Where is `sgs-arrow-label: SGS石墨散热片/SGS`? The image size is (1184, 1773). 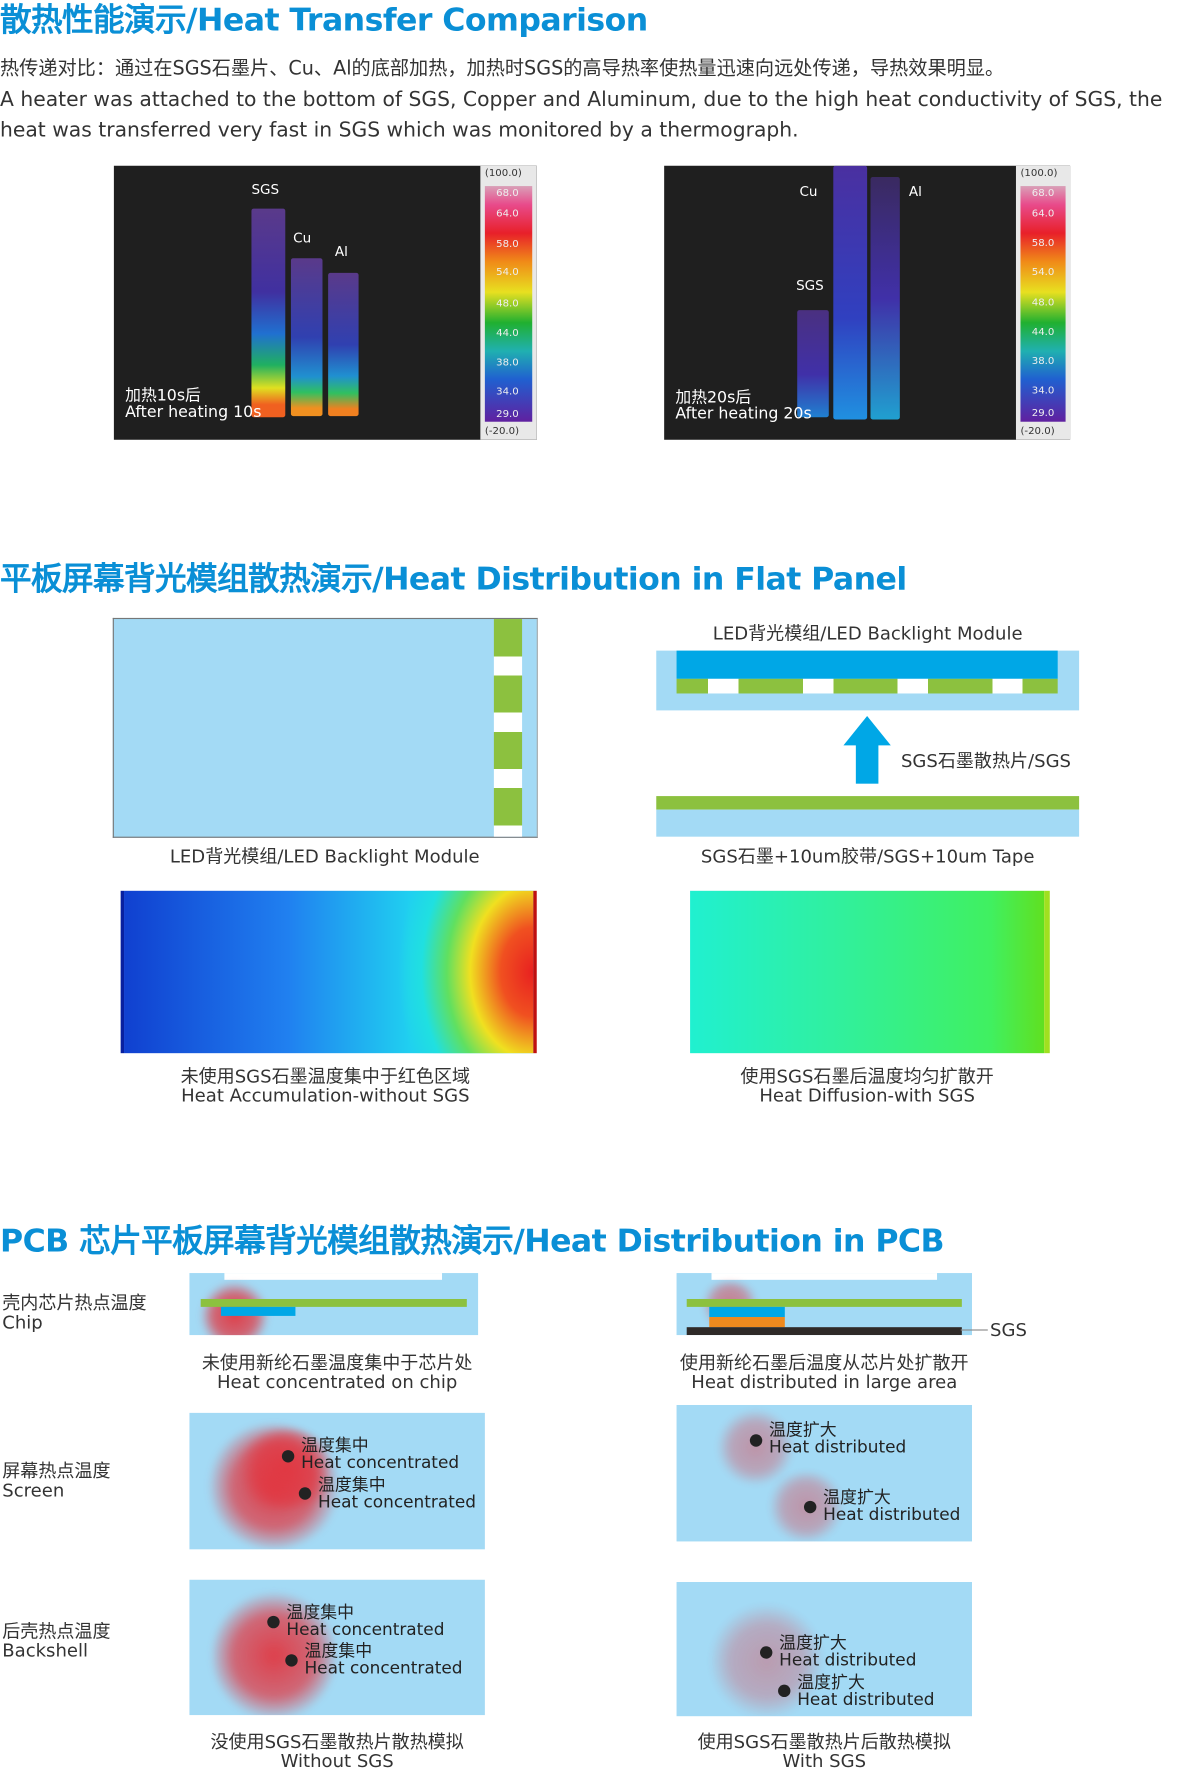
sgs-arrow-label: SGS石墨散热片/SGS is located at coordinates (986, 760).